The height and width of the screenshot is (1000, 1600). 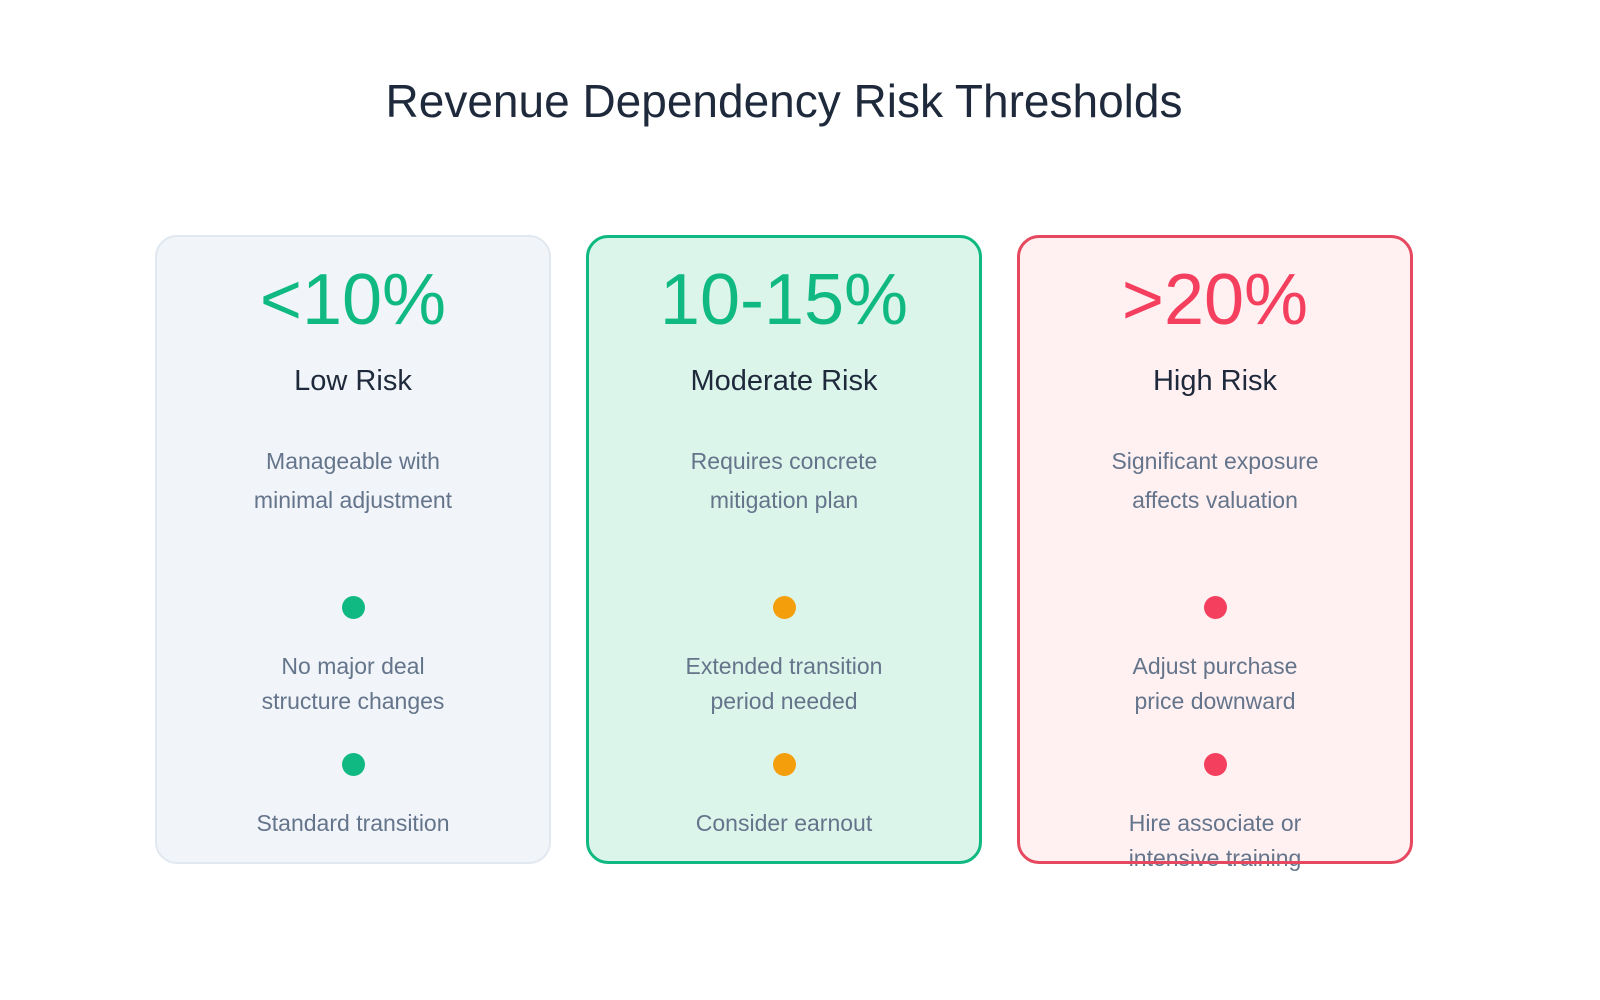 I want to click on threshold-value: >20%, so click(x=1215, y=300).